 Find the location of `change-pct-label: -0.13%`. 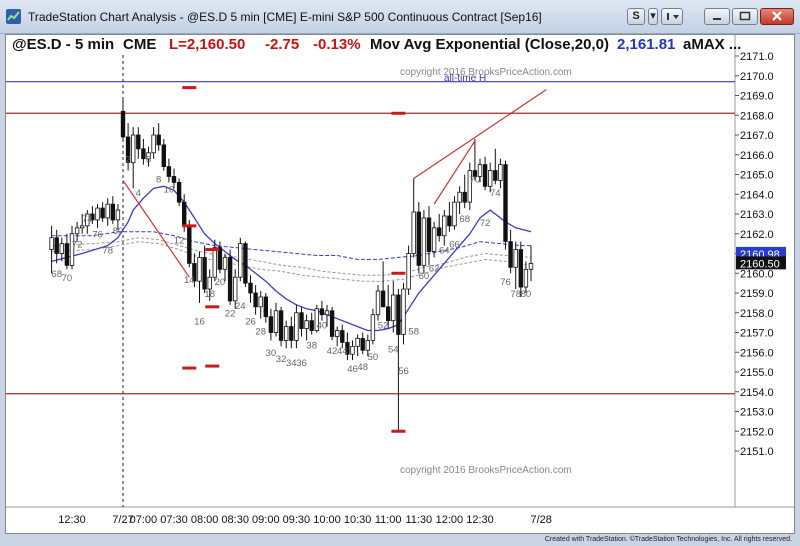

change-pct-label: -0.13% is located at coordinates (337, 44).